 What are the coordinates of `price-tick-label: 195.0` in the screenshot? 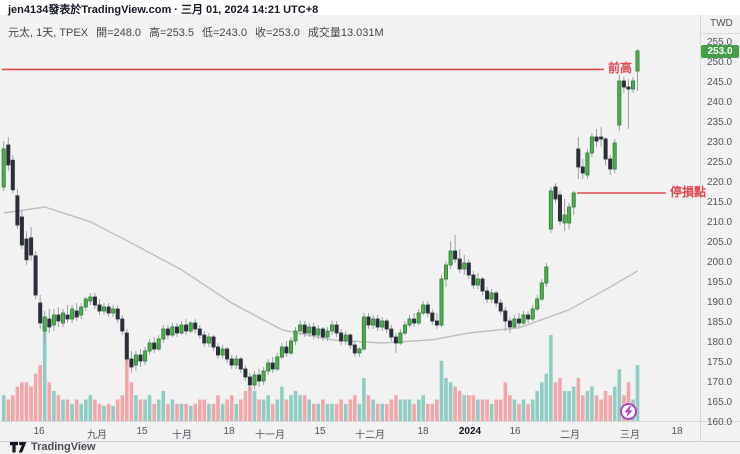 It's located at (720, 282).